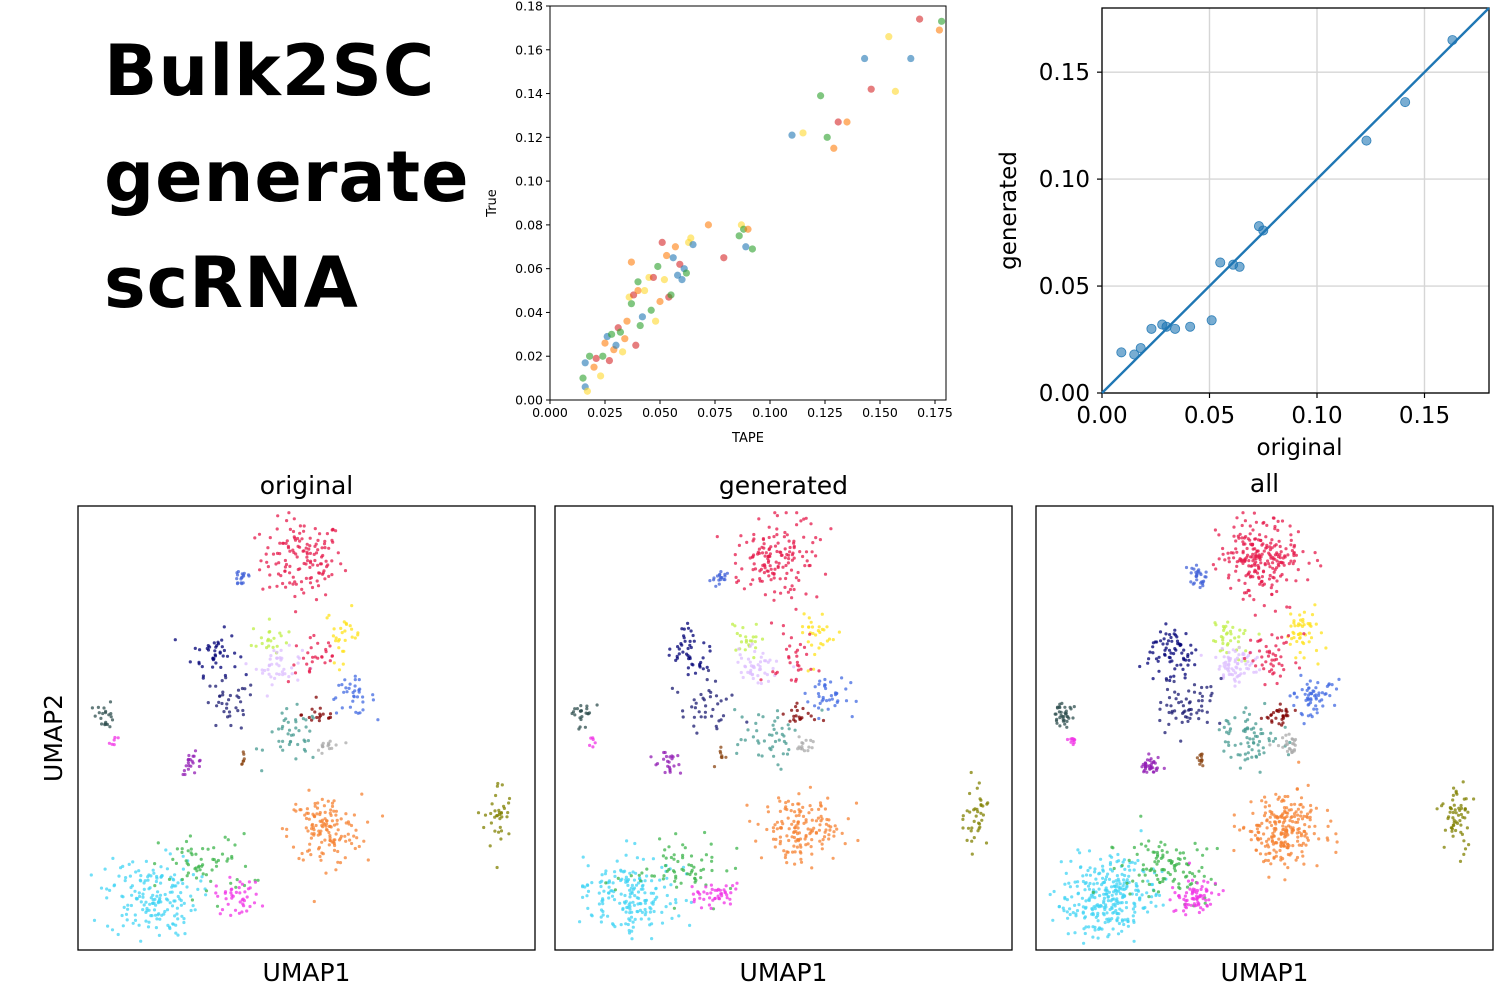 This screenshot has width=1506, height=991. What do you see at coordinates (529, 93) in the screenshot?
I see `tape-y-tick-label: 0.14` at bounding box center [529, 93].